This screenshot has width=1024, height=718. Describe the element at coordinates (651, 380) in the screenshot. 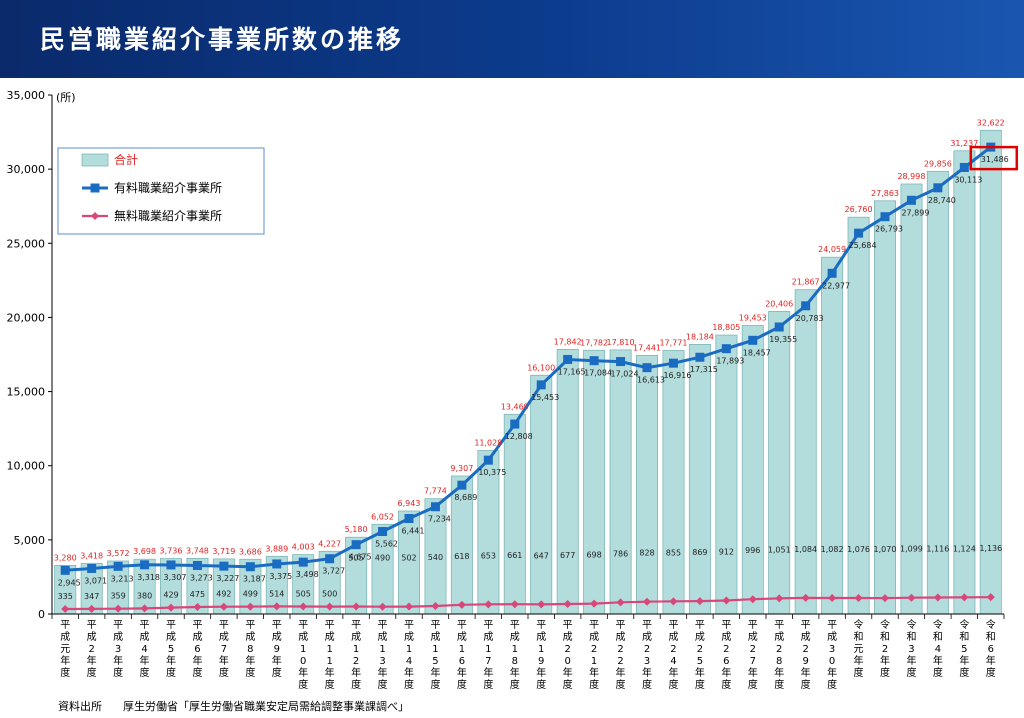

I see `paid-label-22: 16,613` at that location.